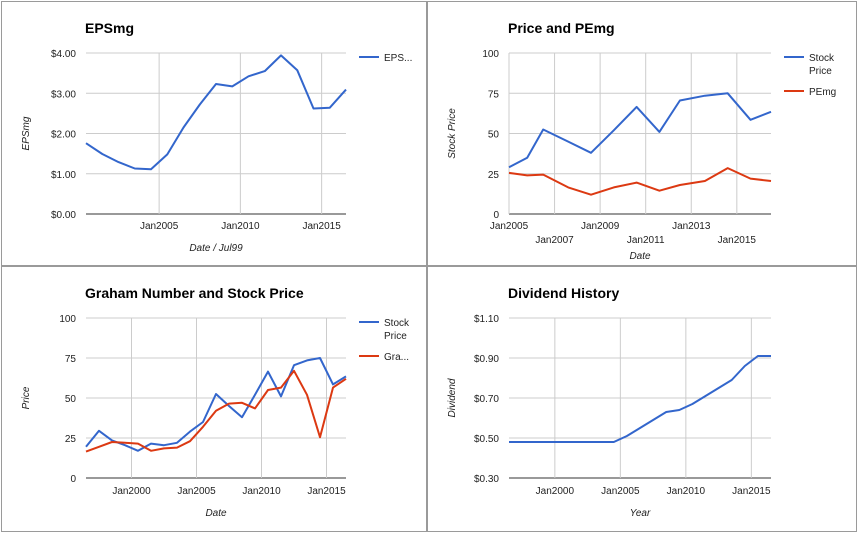  I want to click on y-axis-label: Dividend, so click(452, 397).